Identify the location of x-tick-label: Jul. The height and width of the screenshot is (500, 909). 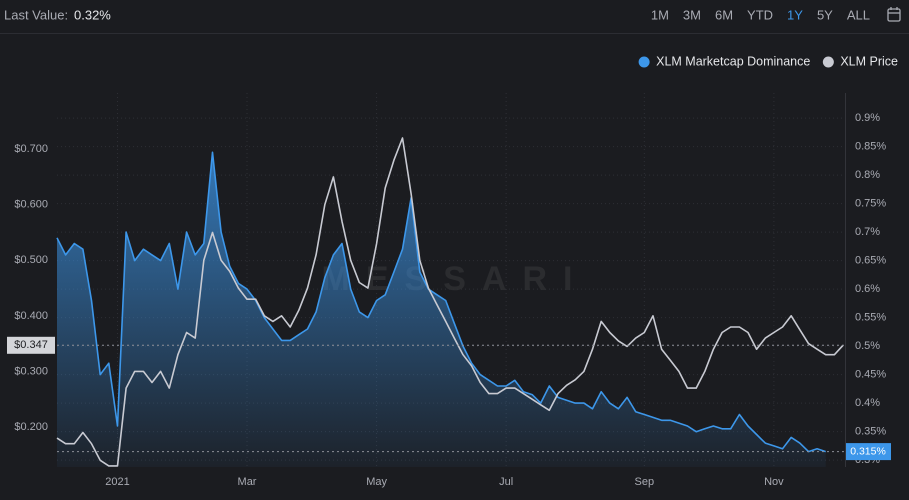
(506, 482).